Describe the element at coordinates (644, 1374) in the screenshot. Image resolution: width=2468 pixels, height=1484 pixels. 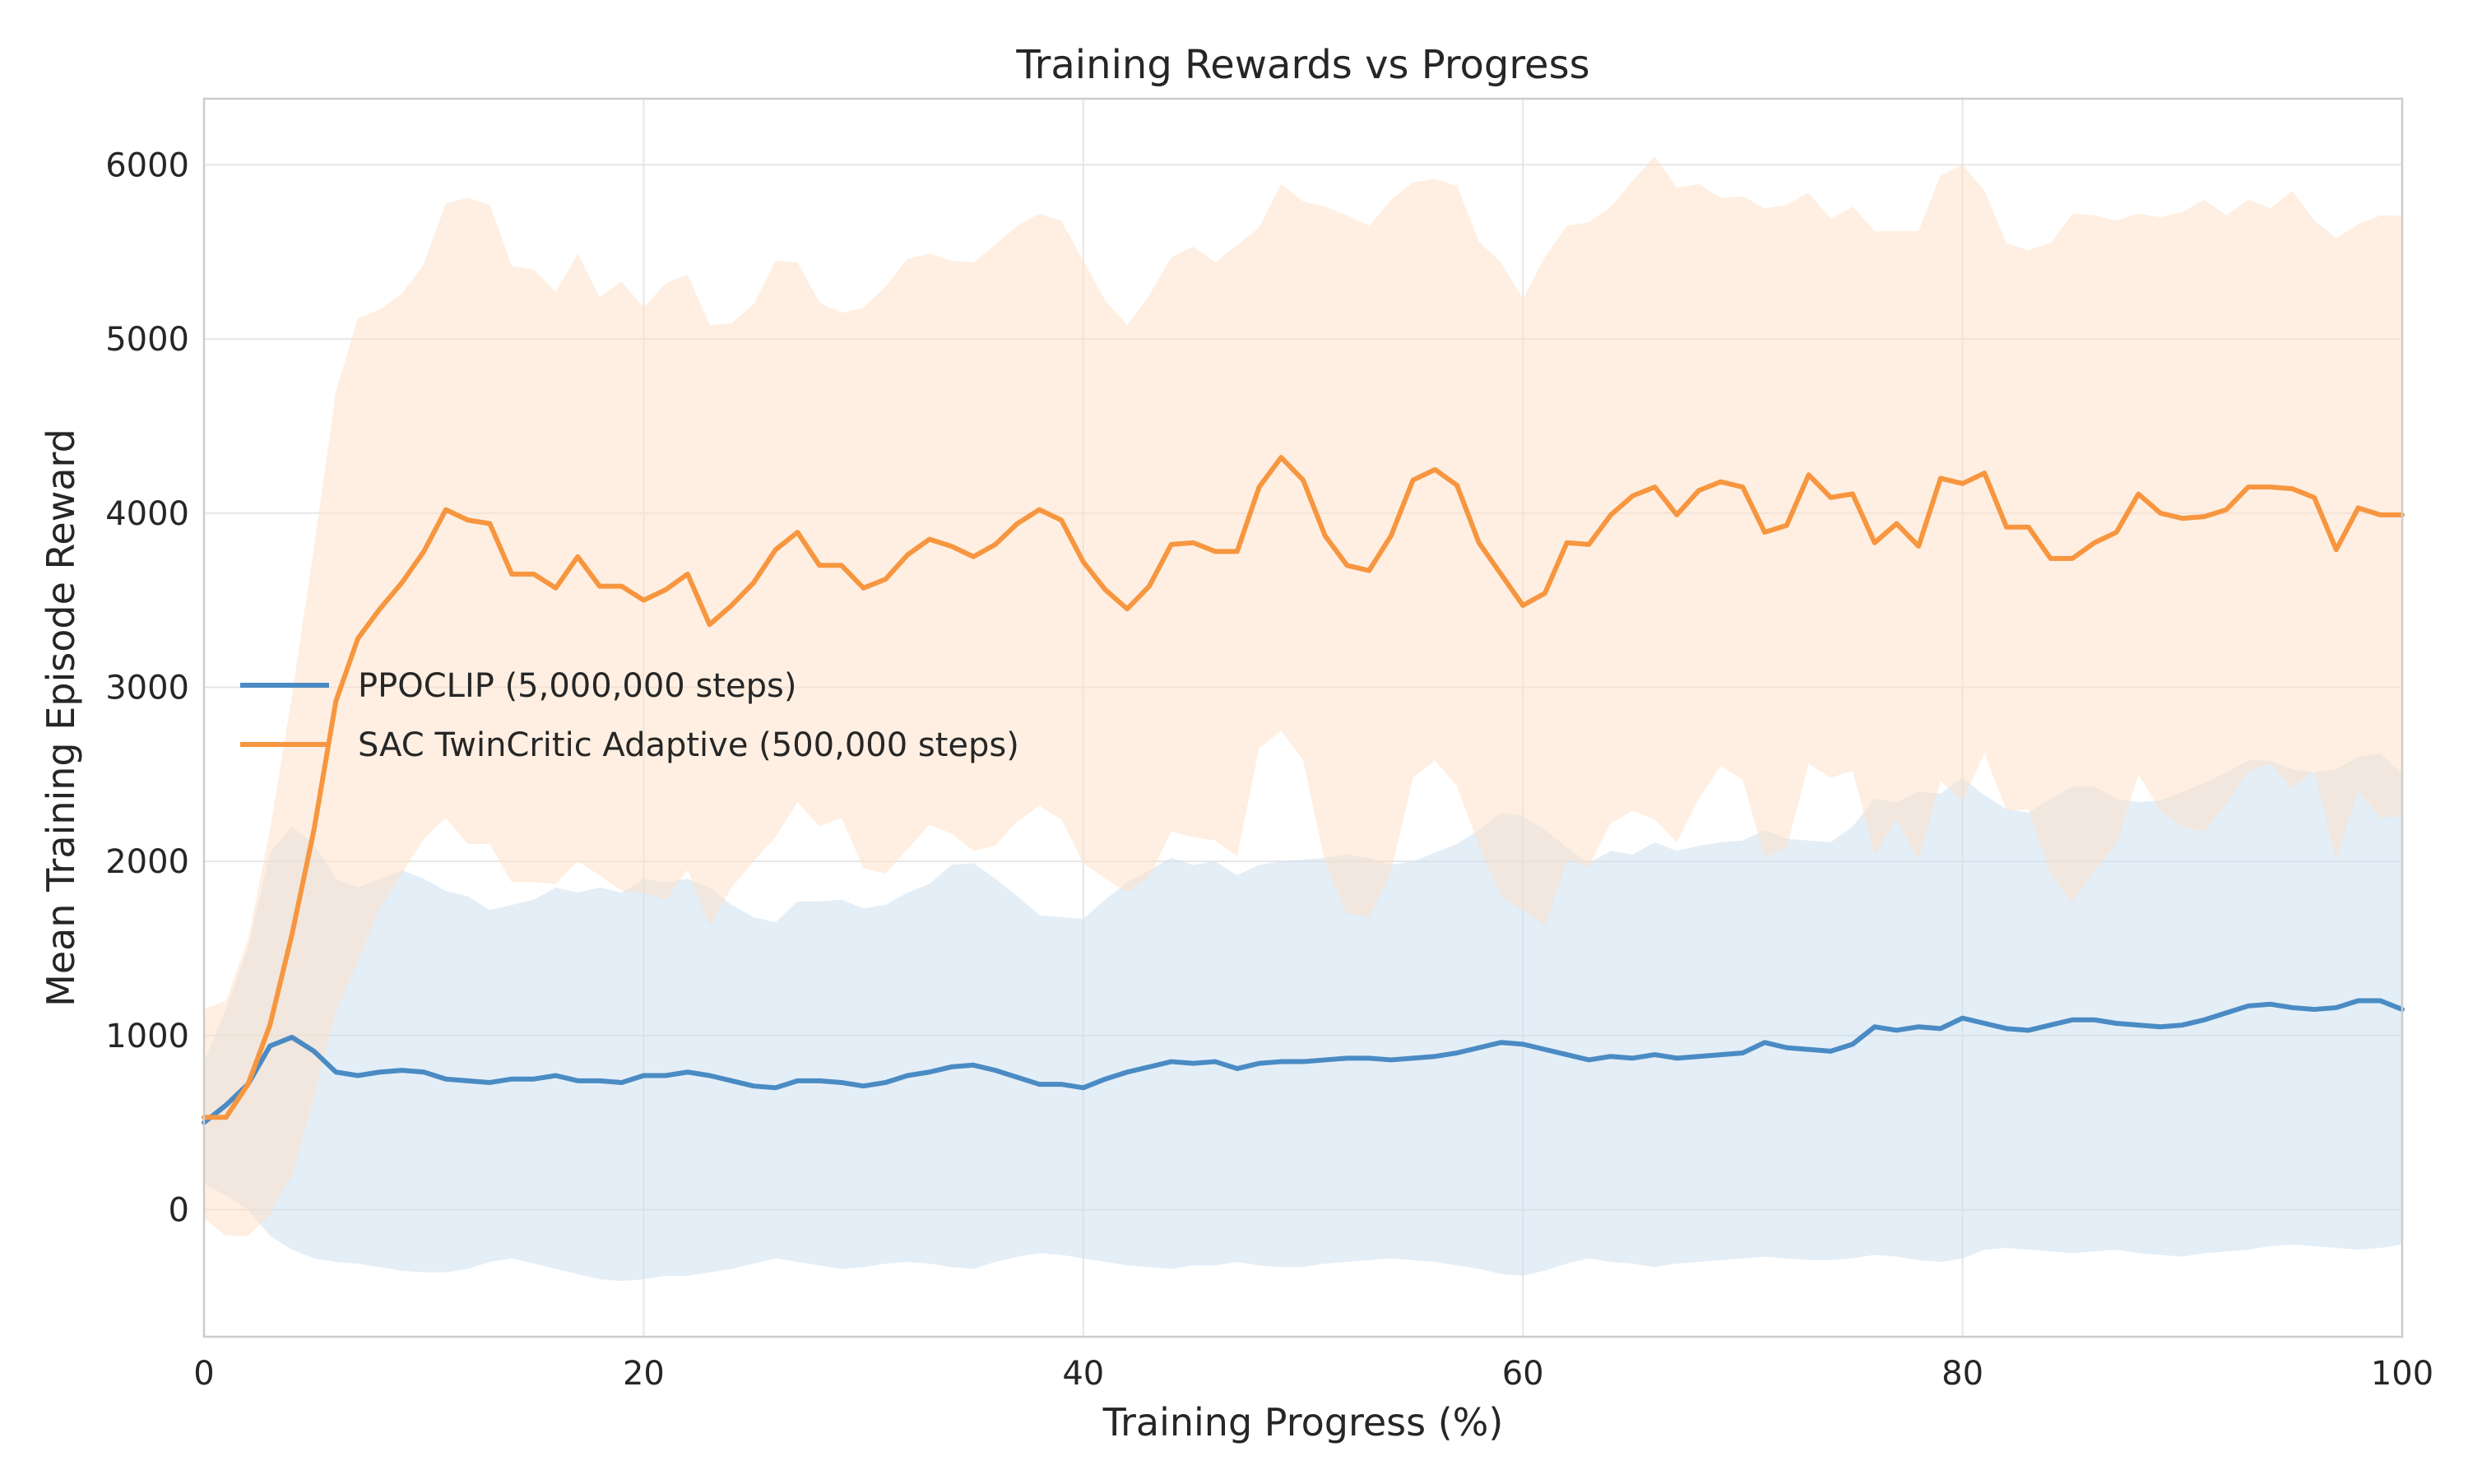
I see `x-tick-label-20: 20` at that location.